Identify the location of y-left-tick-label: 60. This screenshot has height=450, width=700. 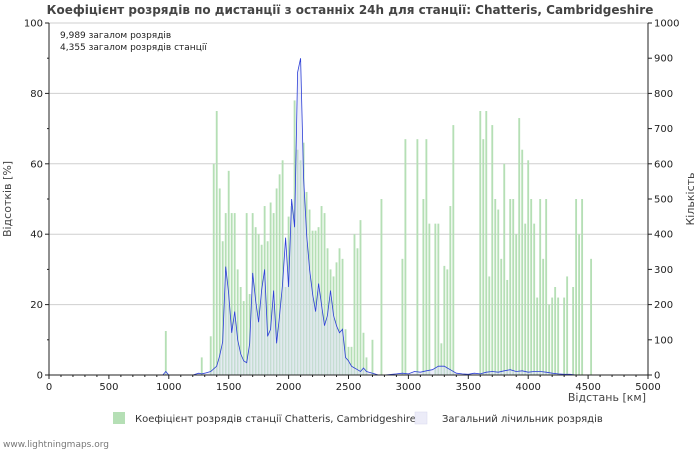
(36, 164).